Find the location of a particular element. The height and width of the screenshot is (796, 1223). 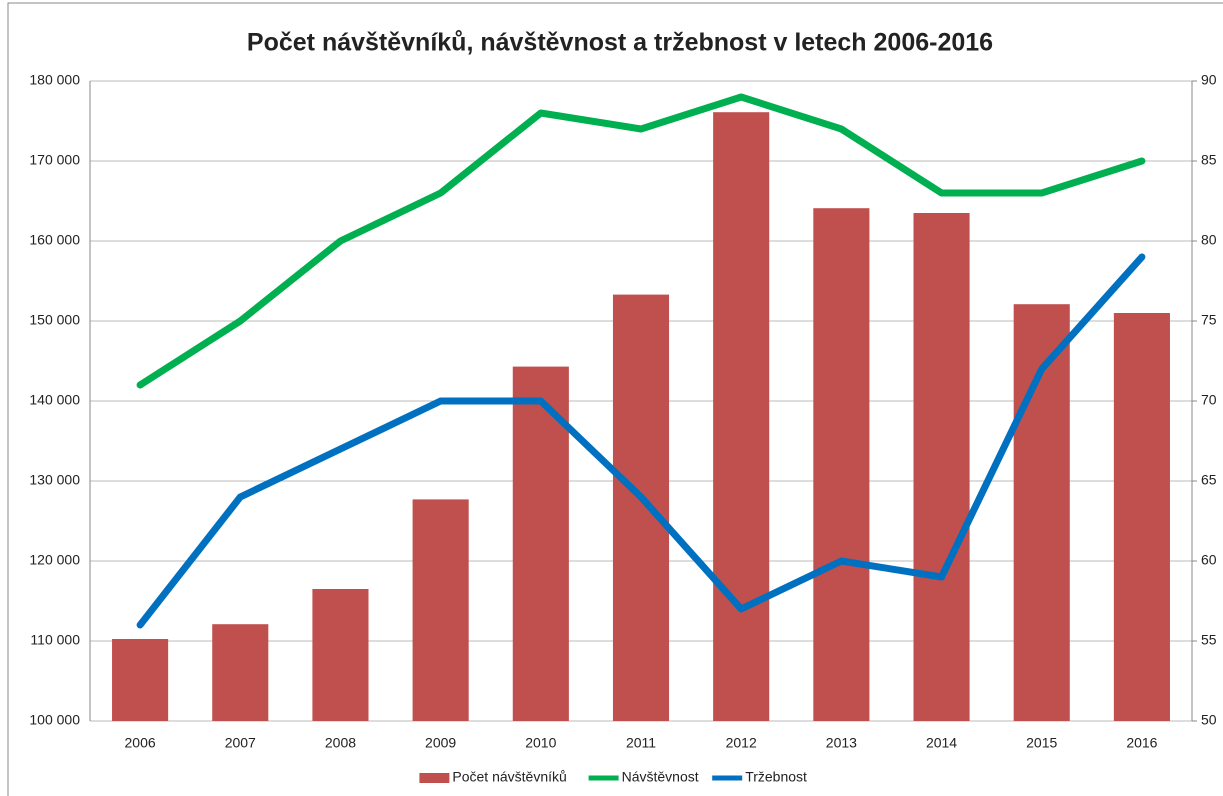

y2-tick-label: 50 is located at coordinates (1209, 720).